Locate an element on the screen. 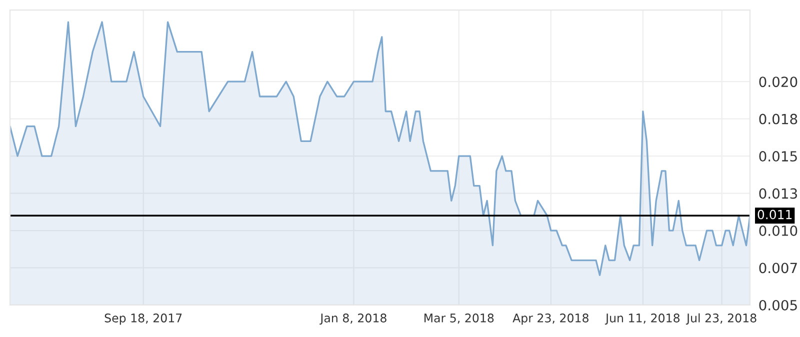 The height and width of the screenshot is (337, 800). x-tick-label: Apr 23, 2018 is located at coordinates (550, 319).